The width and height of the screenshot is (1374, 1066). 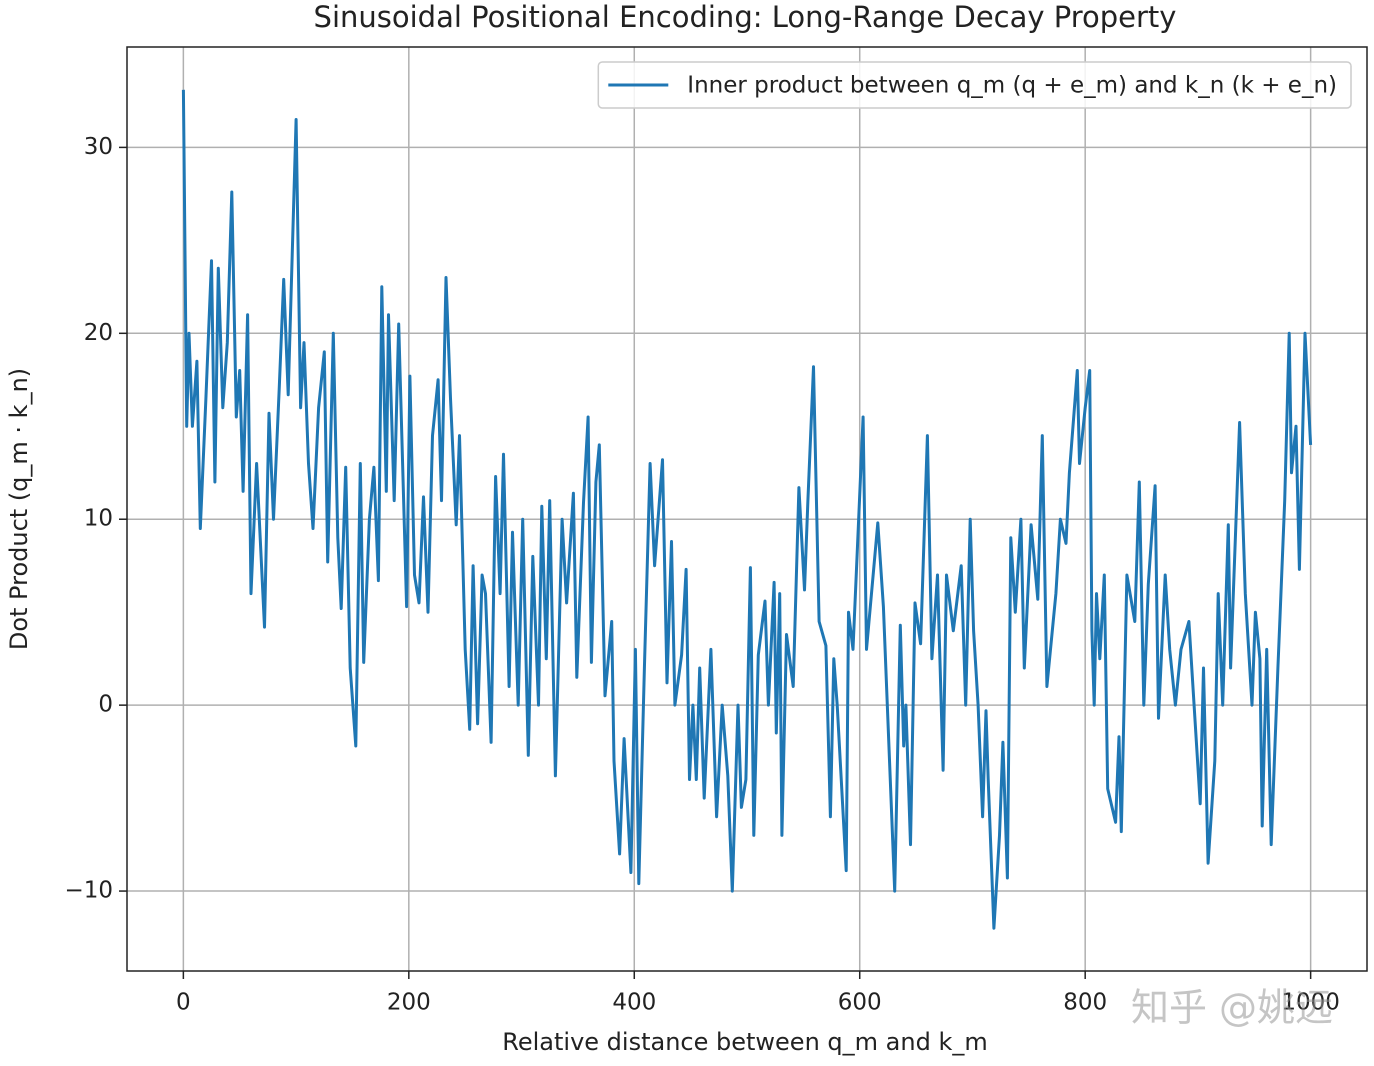 I want to click on y-tick-label: 10, so click(x=98, y=519).